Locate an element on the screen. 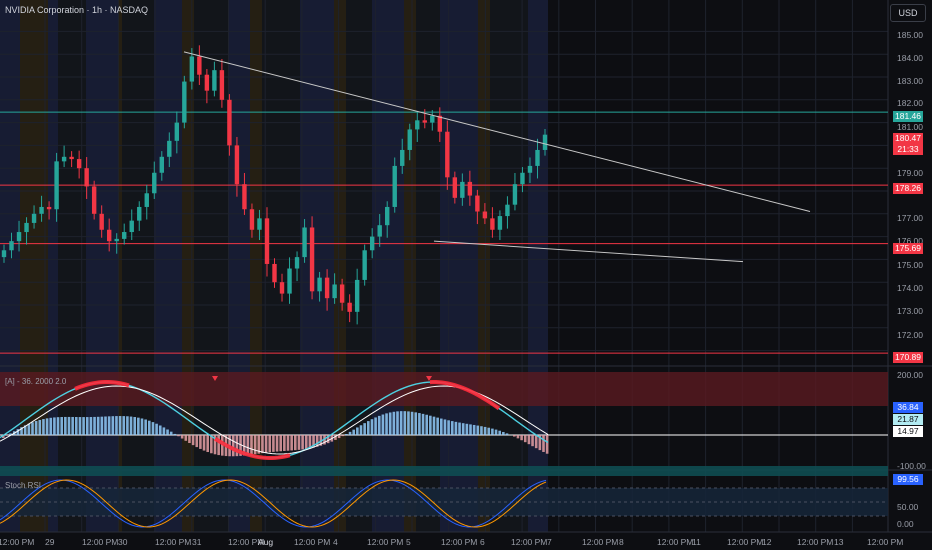 The height and width of the screenshot is (550, 932). time-axis-label: 7 is located at coordinates (549, 542).